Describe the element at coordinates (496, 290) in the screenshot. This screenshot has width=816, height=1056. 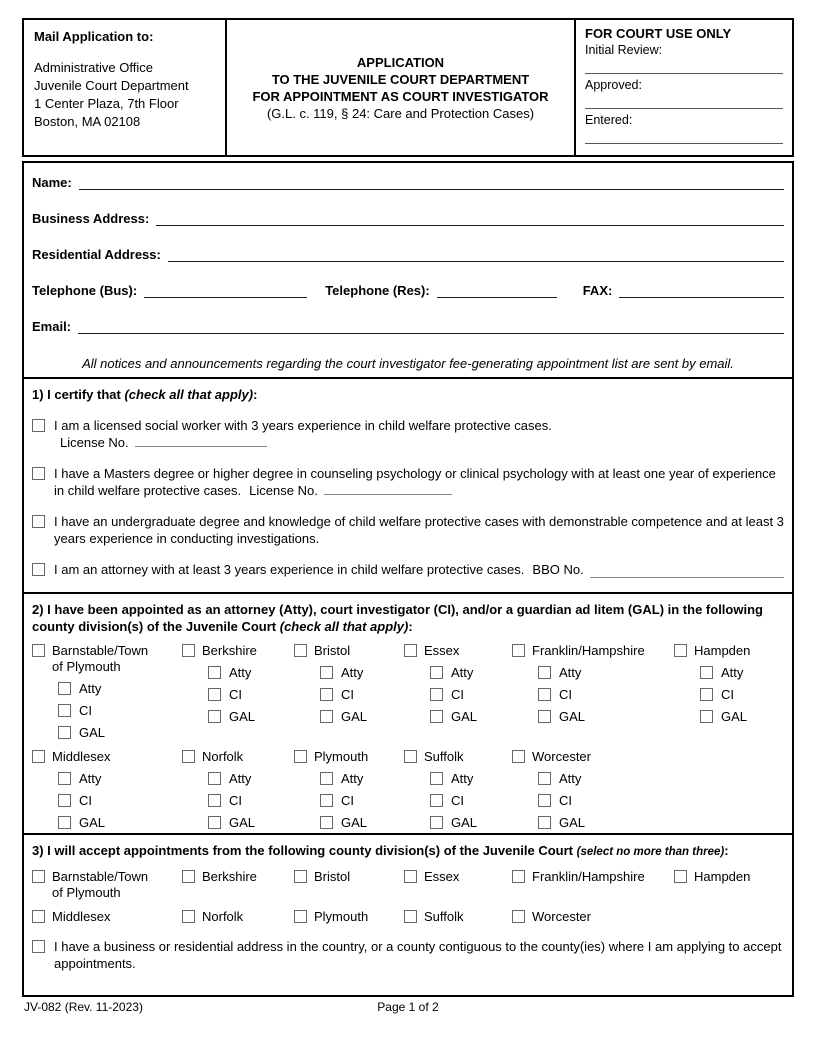
I see `telephone-res-input-line` at that location.